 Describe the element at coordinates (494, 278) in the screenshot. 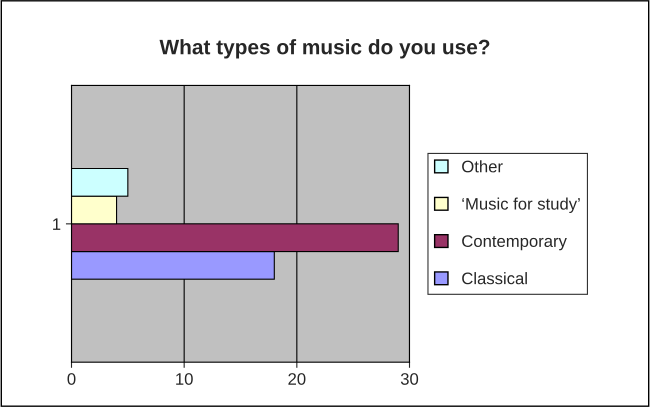

I see `legend-label: Classical` at that location.